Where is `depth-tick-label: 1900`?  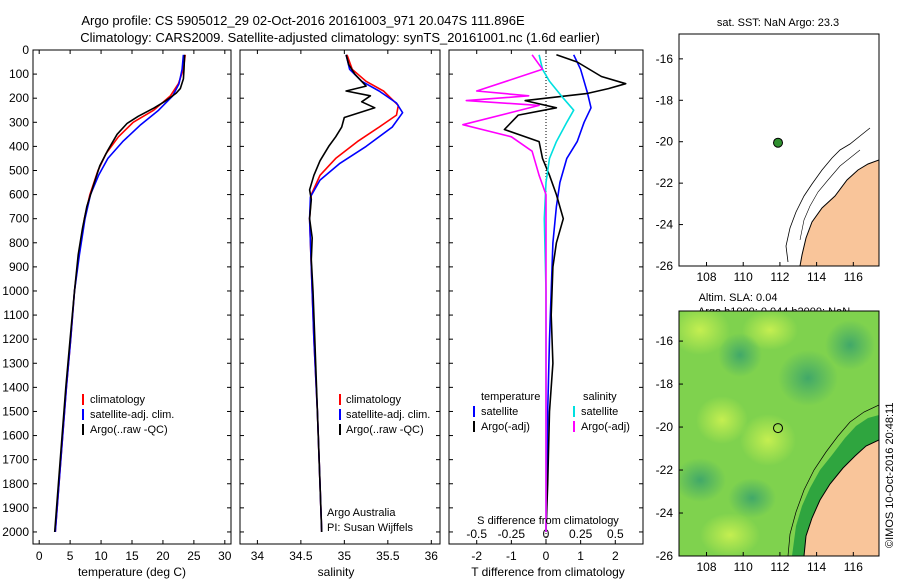
depth-tick-label: 1900 is located at coordinates (15, 508).